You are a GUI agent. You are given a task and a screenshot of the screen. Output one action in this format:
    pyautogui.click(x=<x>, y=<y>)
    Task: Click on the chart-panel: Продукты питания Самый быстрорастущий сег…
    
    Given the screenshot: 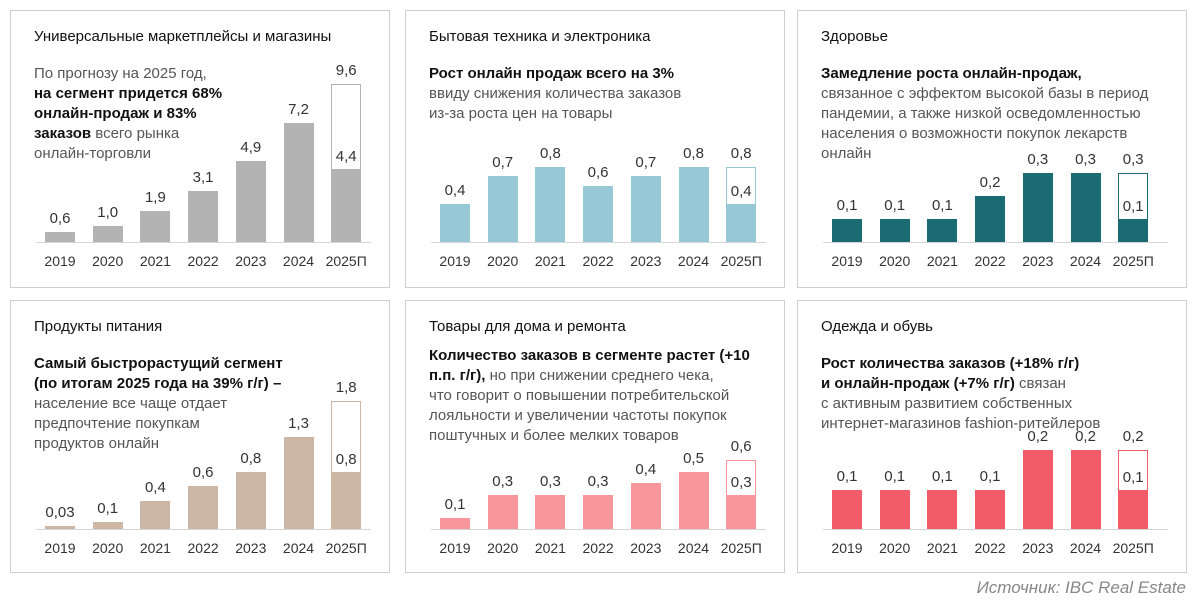 What is the action you would take?
    pyautogui.click(x=200, y=436)
    